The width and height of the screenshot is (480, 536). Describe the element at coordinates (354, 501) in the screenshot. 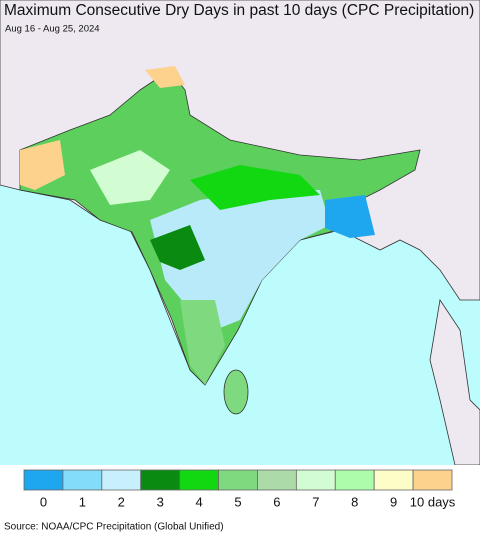

I see `legend-label: 8` at that location.